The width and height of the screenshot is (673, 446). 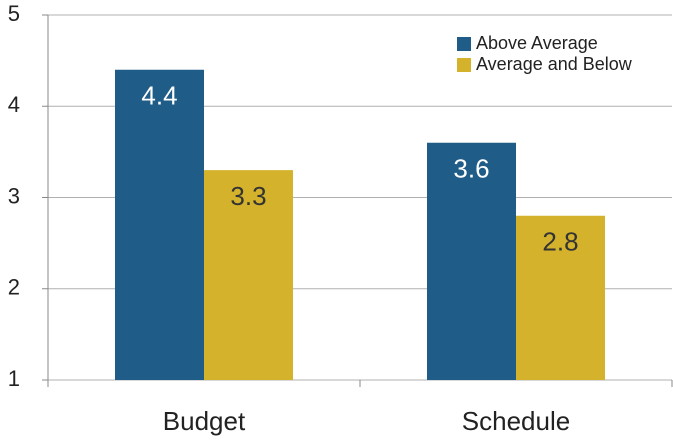 I want to click on x-tick-label: Budget, so click(x=204, y=421).